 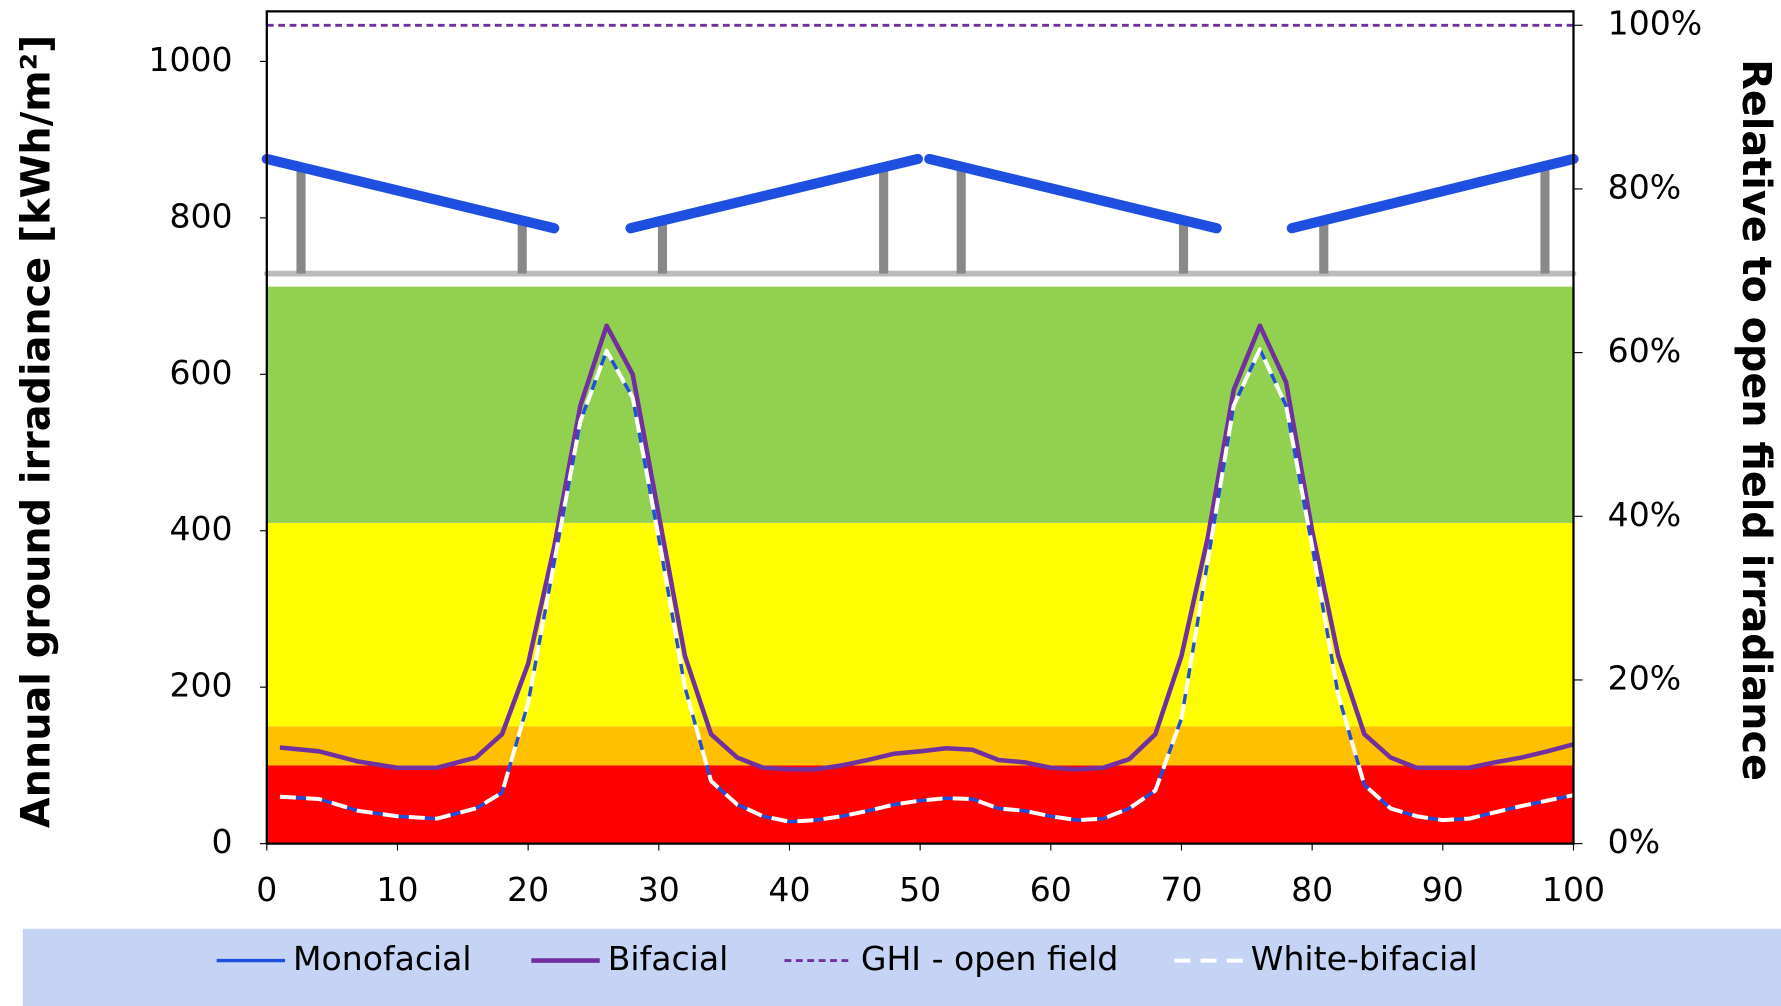 I want to click on x-tick-label: 80, so click(x=1312, y=889).